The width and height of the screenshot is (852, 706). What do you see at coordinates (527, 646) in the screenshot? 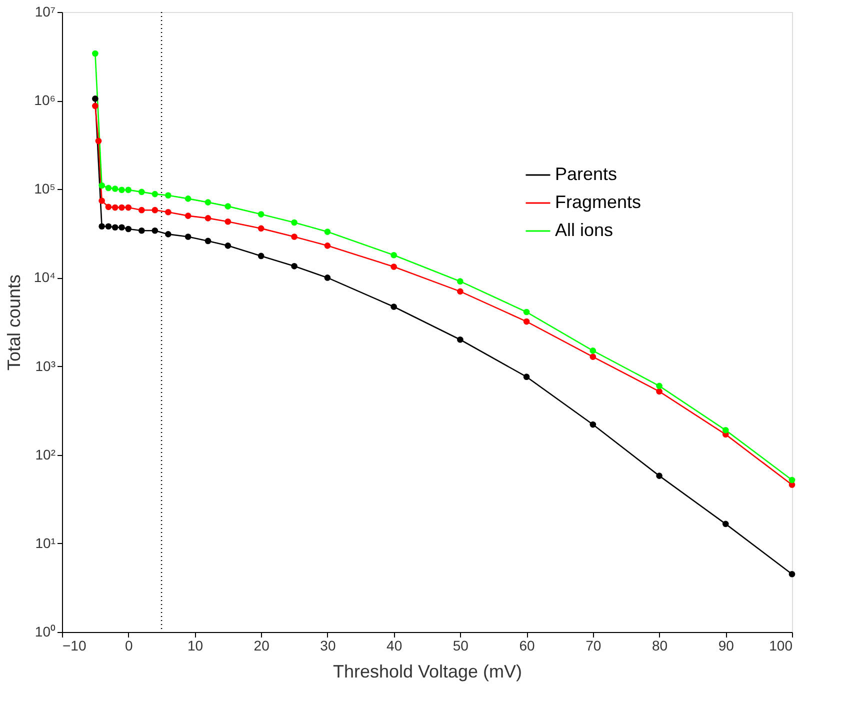
I see `x-tick-label: 60` at bounding box center [527, 646].